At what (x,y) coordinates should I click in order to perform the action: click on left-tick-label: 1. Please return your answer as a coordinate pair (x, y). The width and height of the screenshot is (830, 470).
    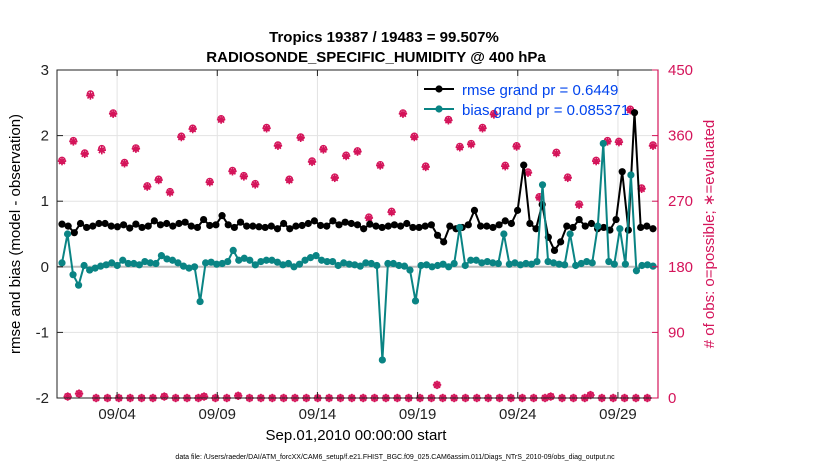
    Looking at the image, I should click on (45, 201).